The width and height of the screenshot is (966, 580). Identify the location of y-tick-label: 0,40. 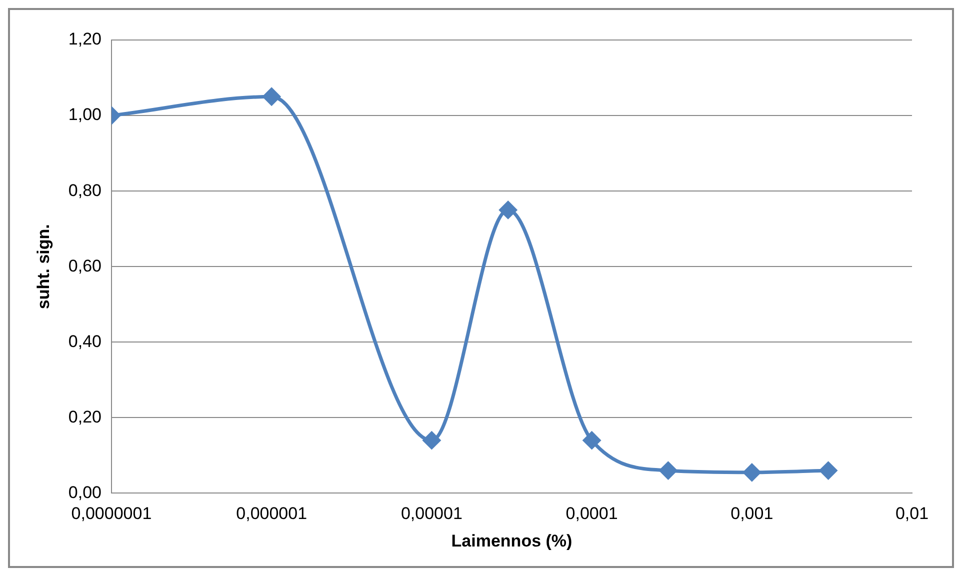
(85, 341).